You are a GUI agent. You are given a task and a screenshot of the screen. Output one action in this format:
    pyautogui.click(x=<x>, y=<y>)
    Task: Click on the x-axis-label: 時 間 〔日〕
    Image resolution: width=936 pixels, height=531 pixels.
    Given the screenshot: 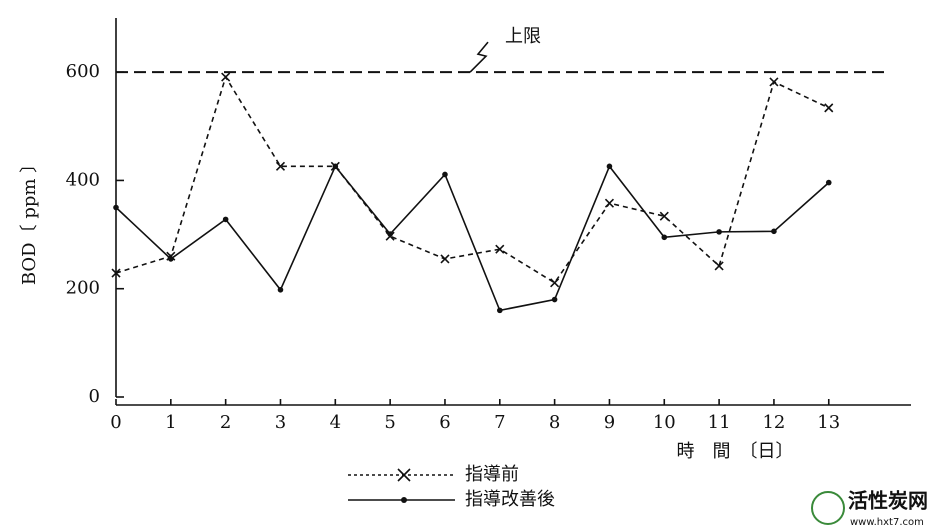 What is the action you would take?
    pyautogui.click(x=735, y=451)
    